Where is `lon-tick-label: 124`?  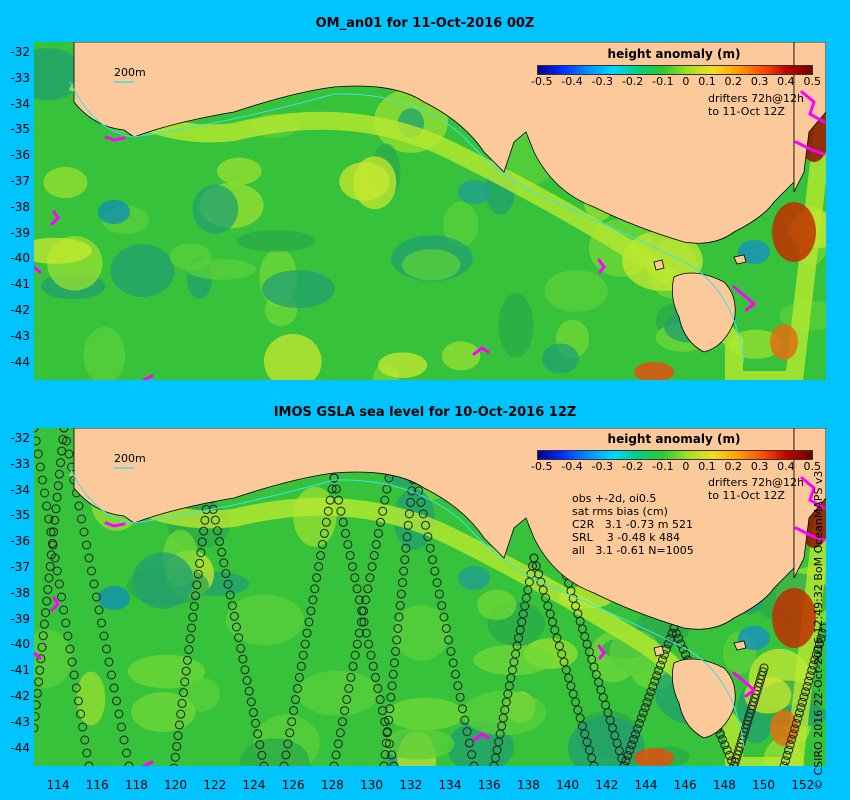 lon-tick-label: 124 is located at coordinates (254, 785).